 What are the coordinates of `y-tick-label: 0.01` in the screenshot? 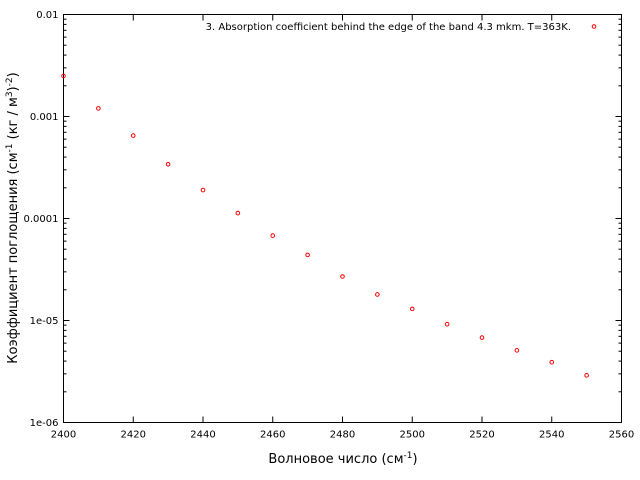 It's located at (47, 15).